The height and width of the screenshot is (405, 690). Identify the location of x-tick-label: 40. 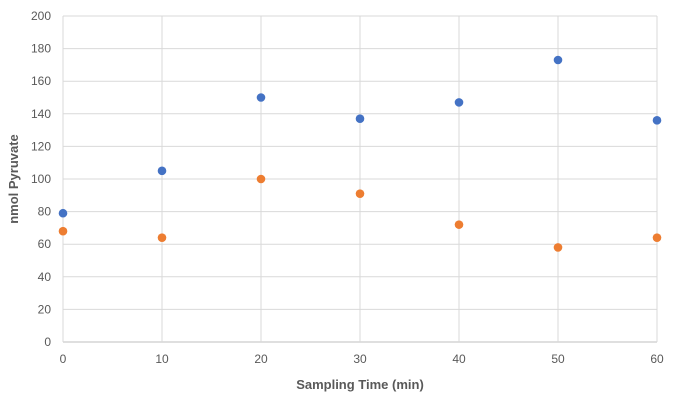
(459, 359).